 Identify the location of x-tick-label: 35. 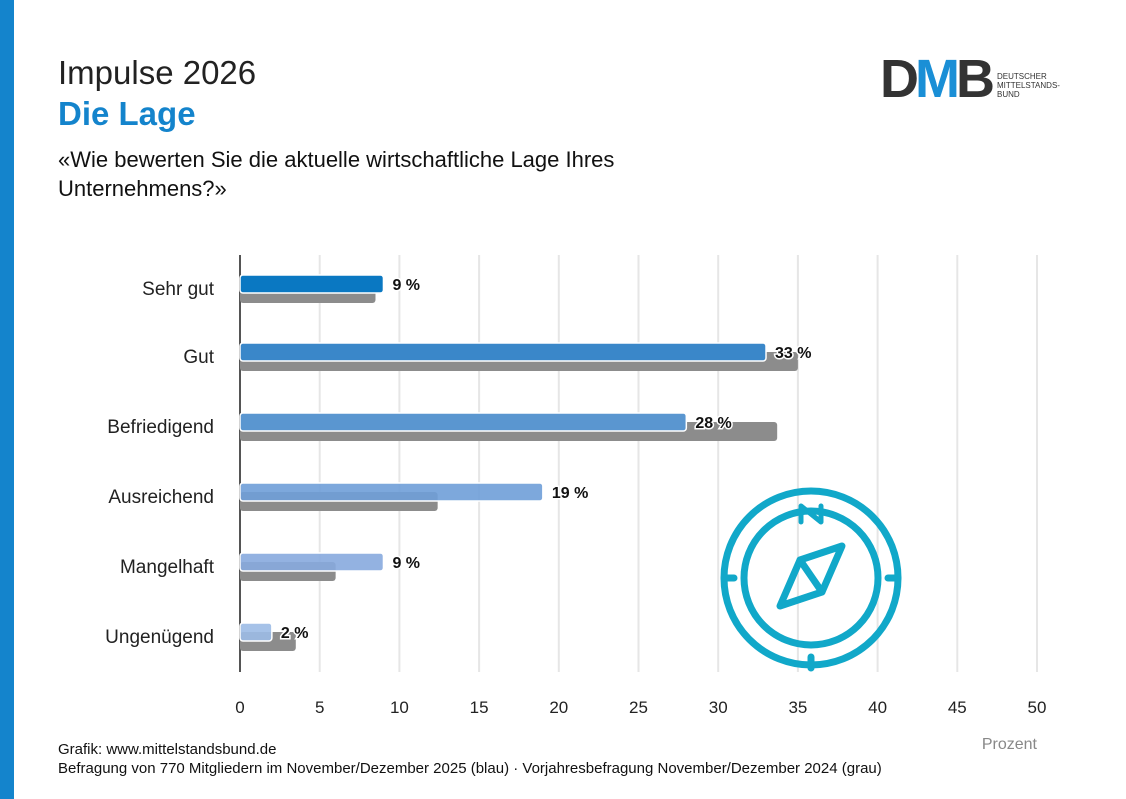
(797, 707).